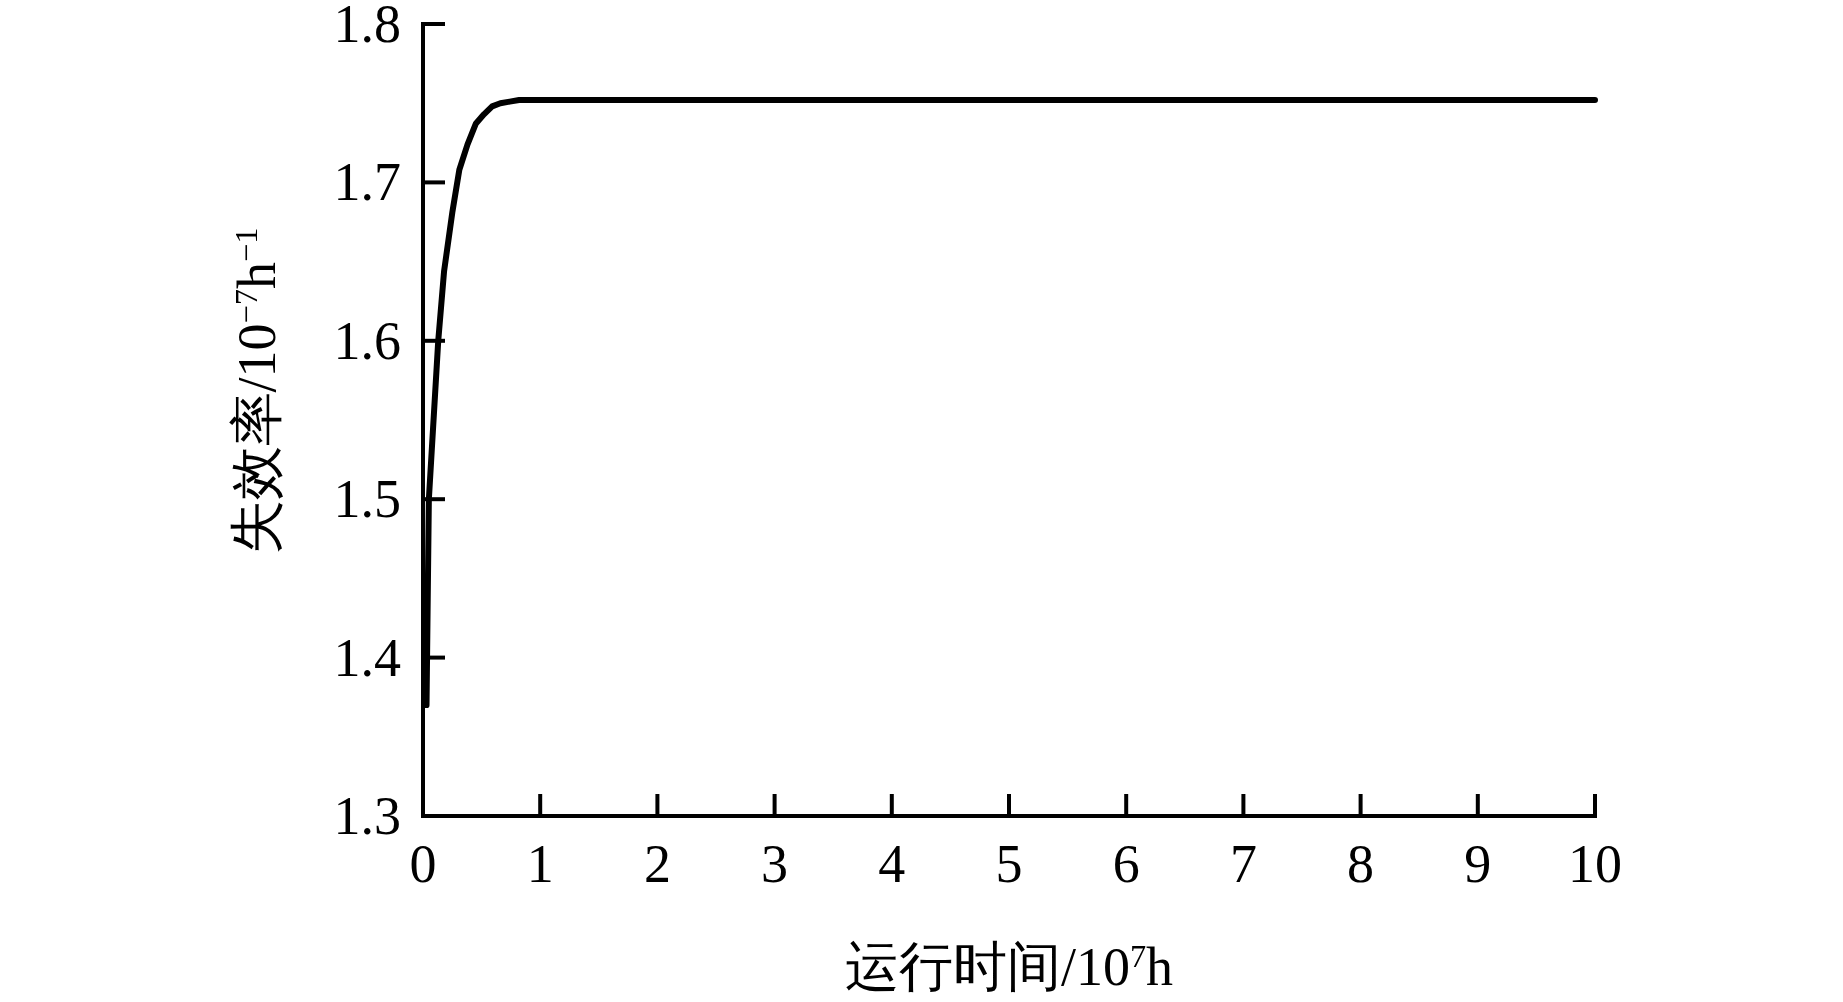 This screenshot has height=1002, width=1843. I want to click on y-tick-label: 1.4, so click(367, 657).